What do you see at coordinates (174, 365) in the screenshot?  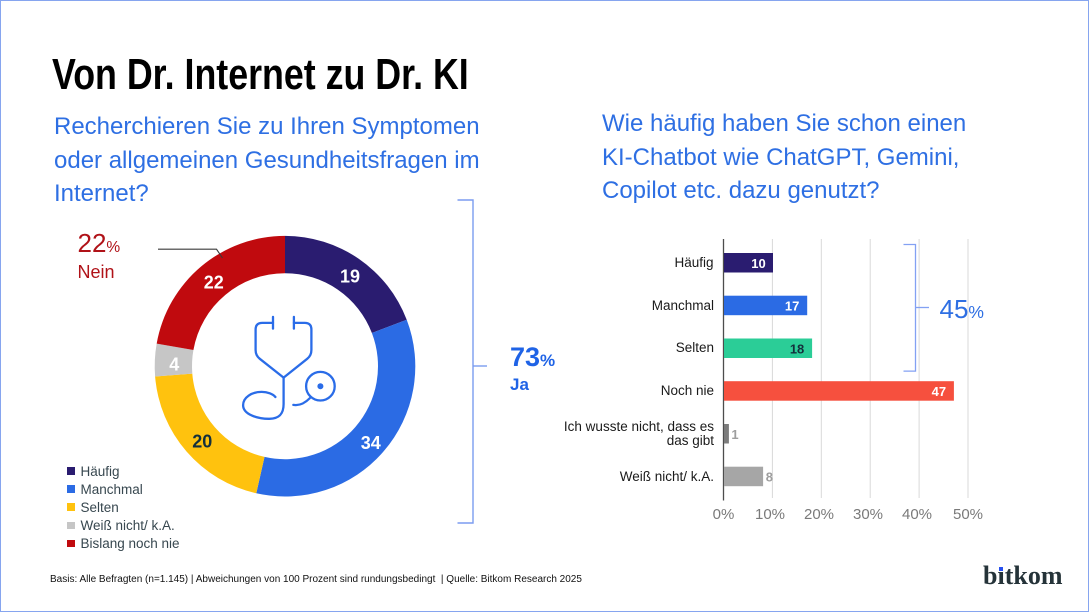 I see `svg-text: 4` at bounding box center [174, 365].